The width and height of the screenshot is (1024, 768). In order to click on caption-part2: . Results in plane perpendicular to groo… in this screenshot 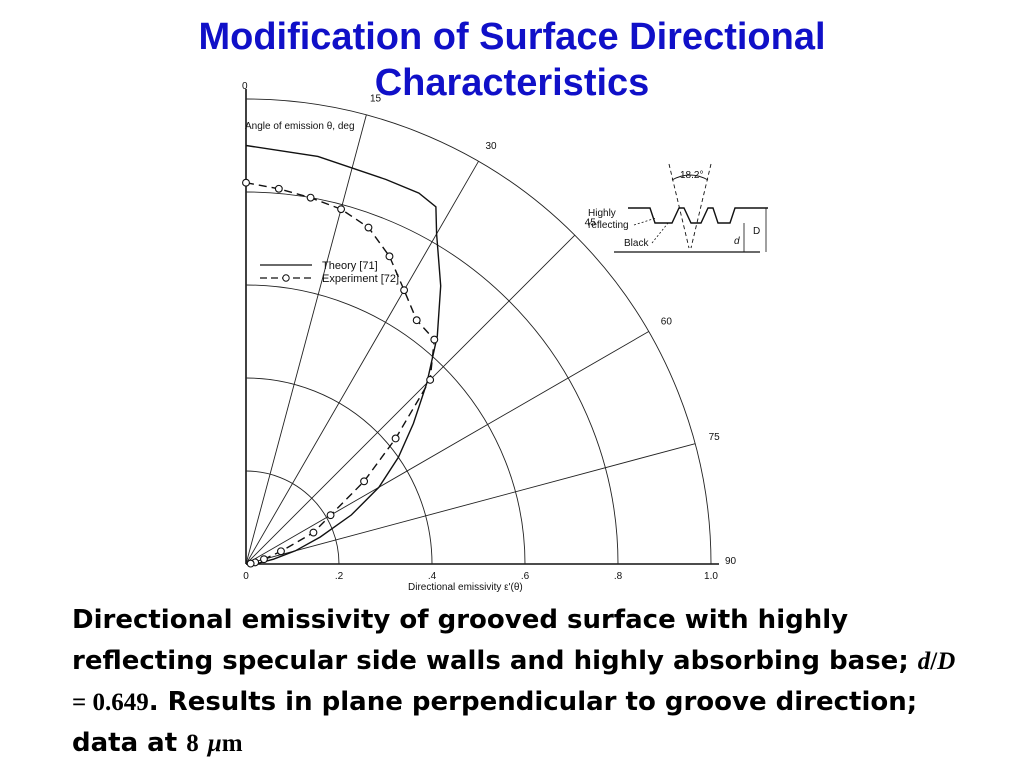, I will do `click(495, 722)`.